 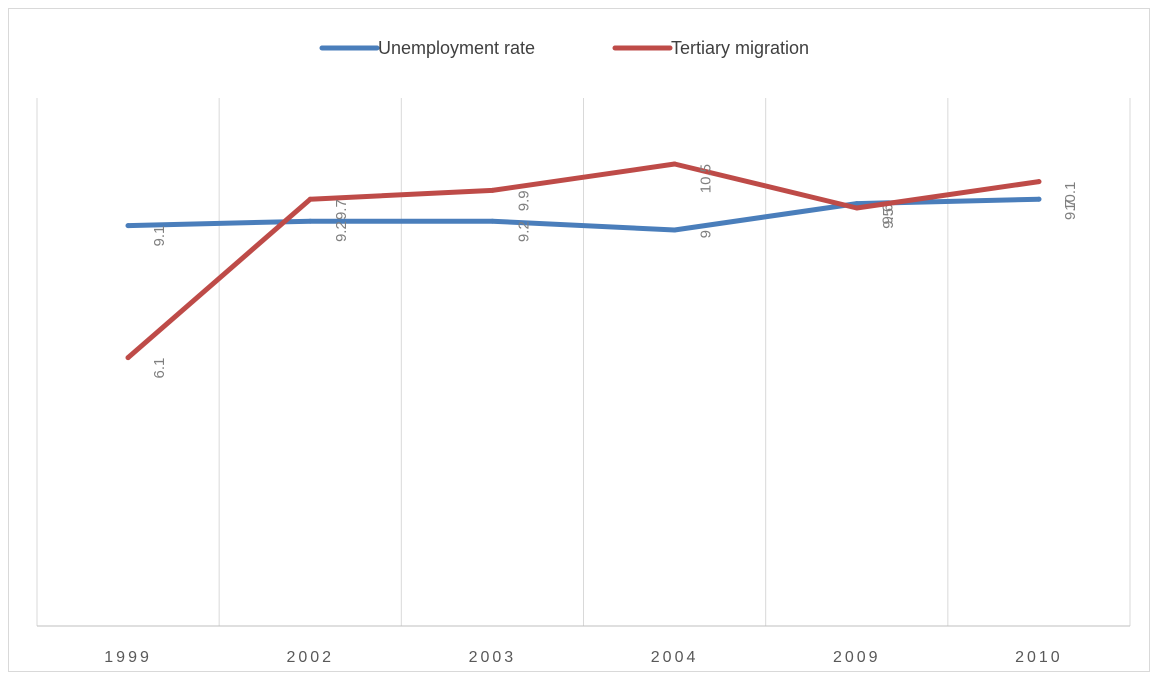 I want to click on data-label-0-0: 9.1, so click(x=159, y=236).